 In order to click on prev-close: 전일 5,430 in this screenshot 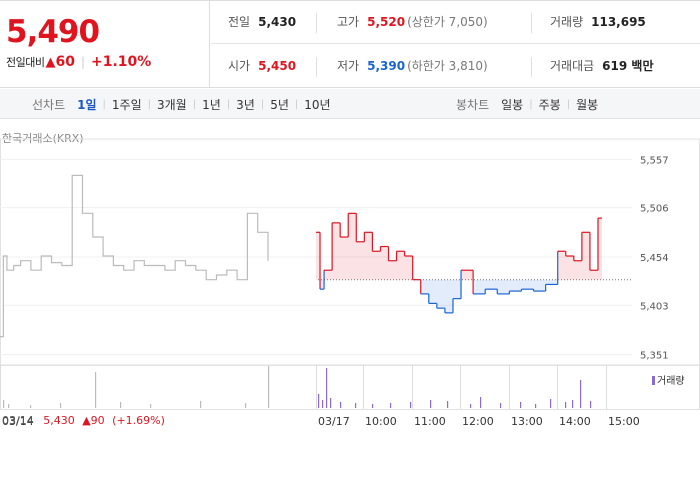, I will do `click(262, 22)`.